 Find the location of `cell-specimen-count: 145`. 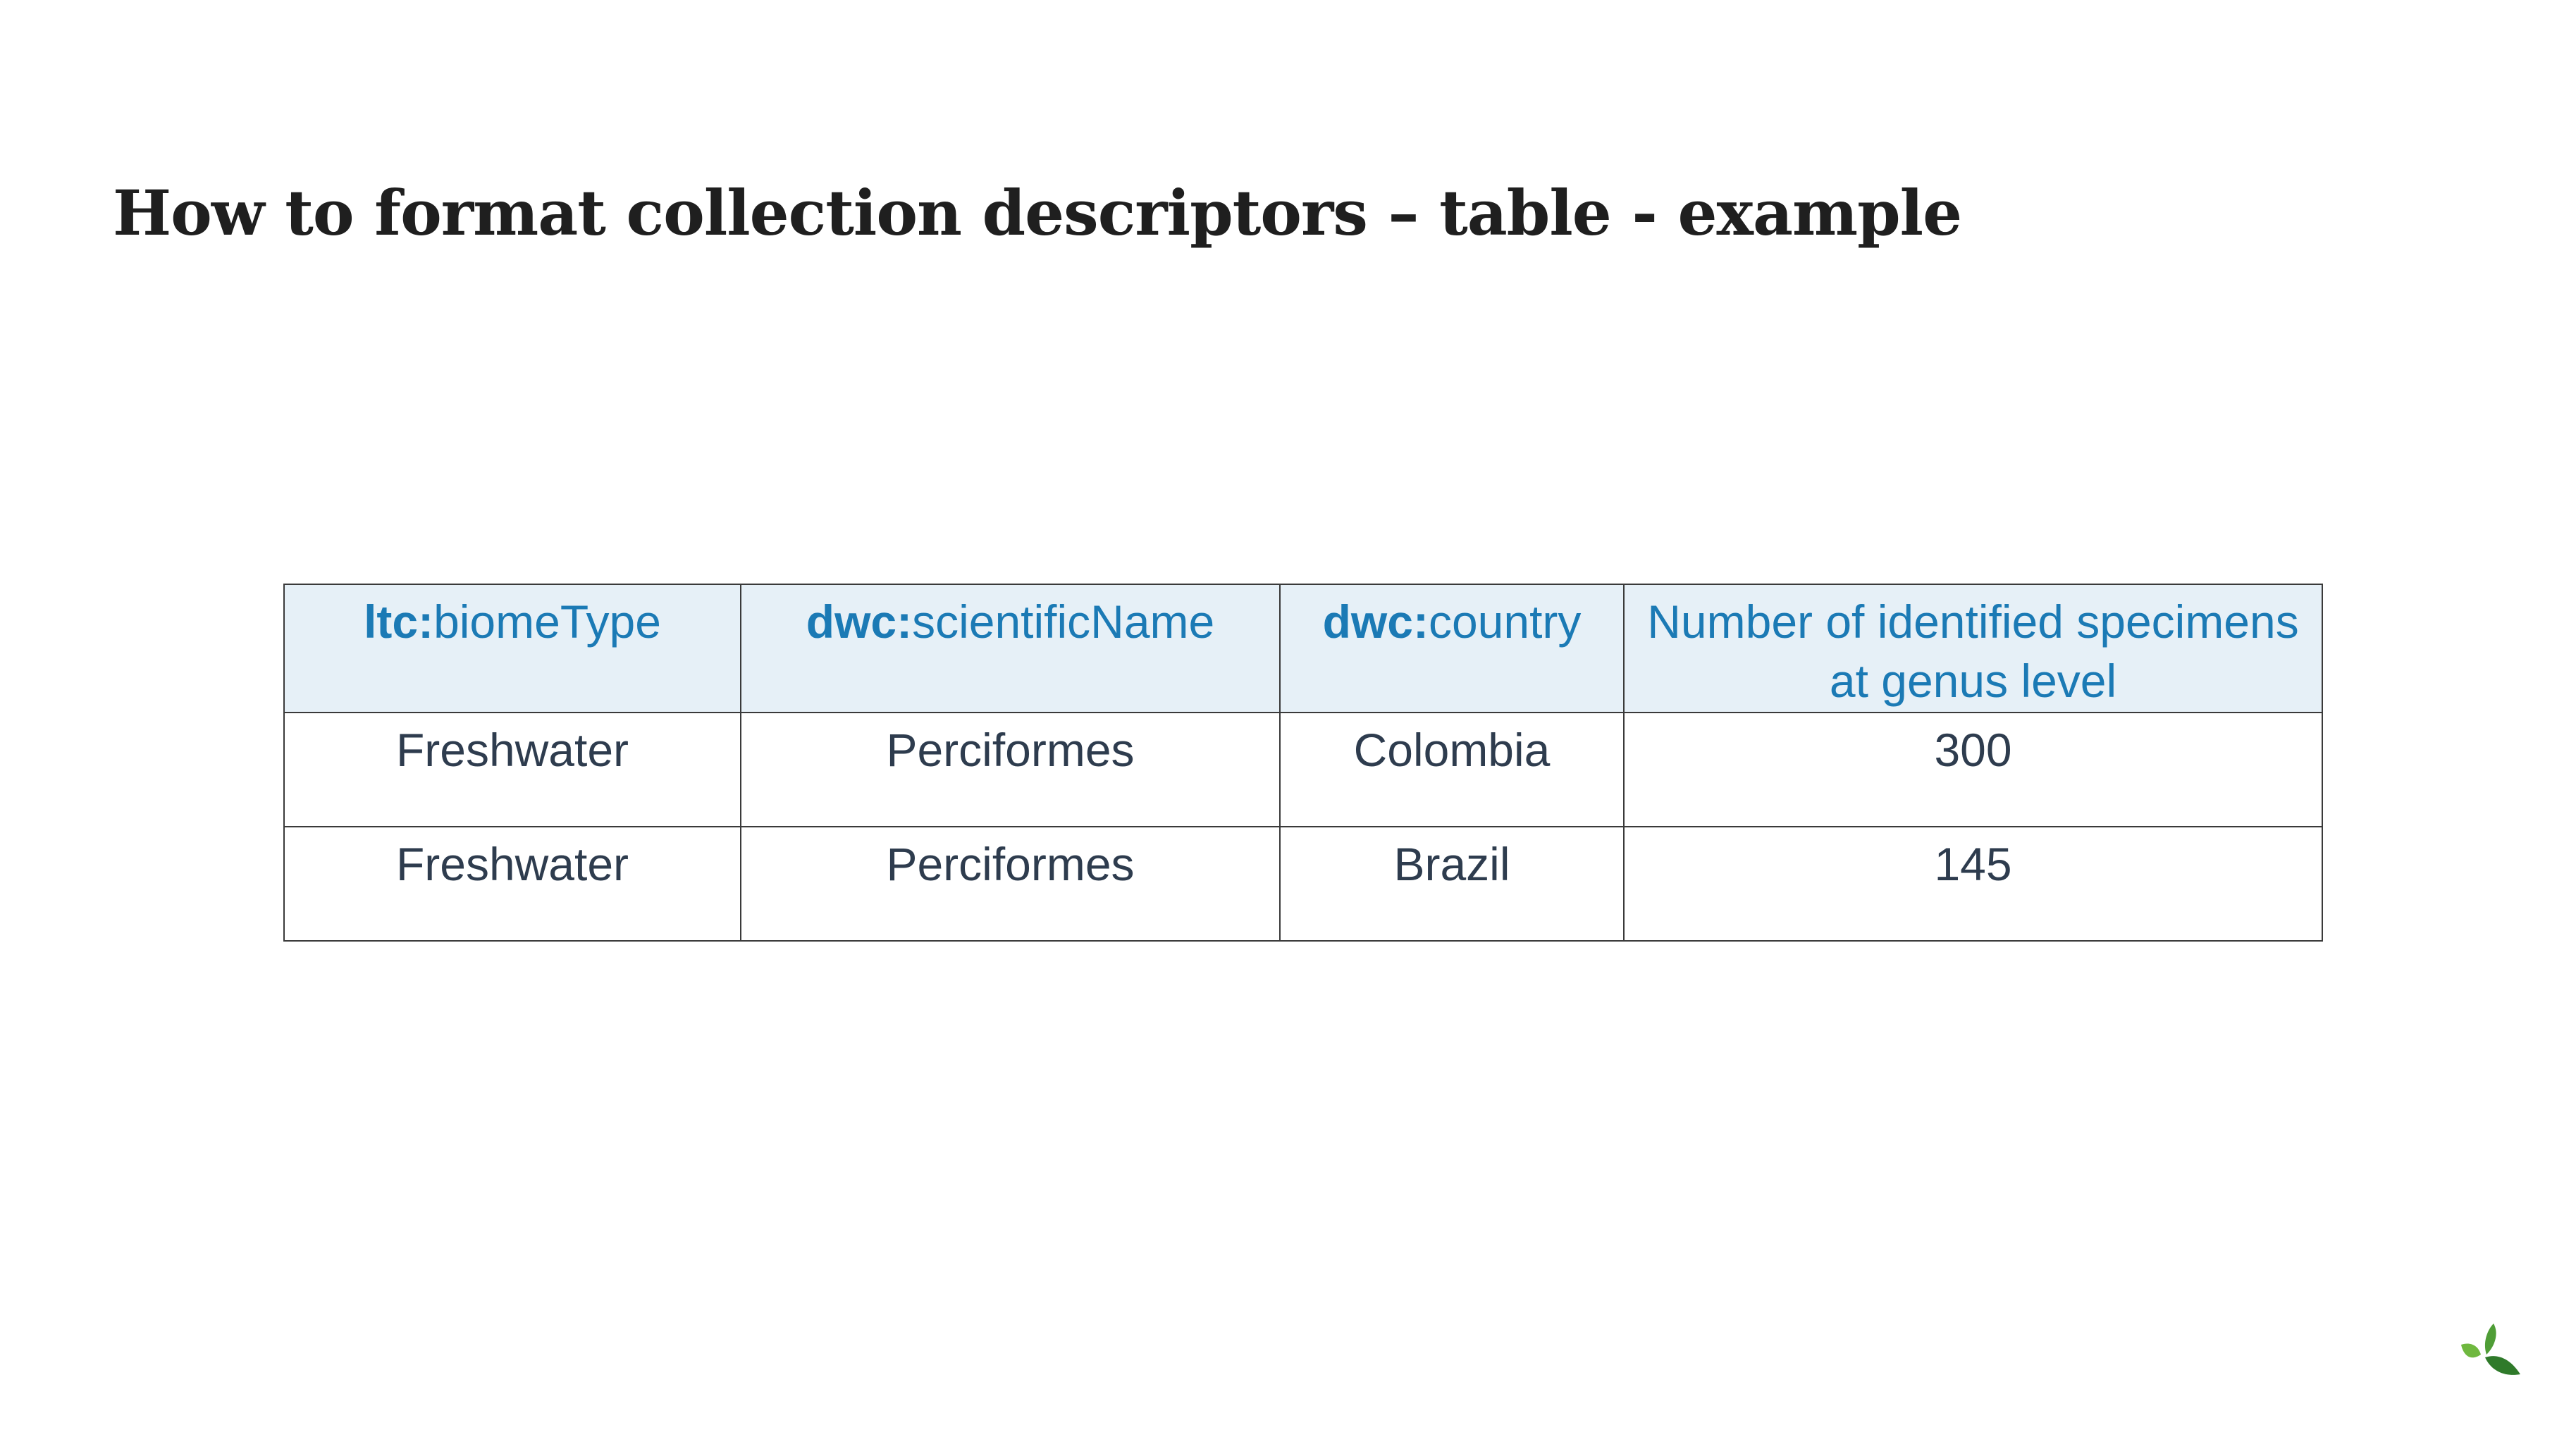

cell-specimen-count: 145 is located at coordinates (1973, 884).